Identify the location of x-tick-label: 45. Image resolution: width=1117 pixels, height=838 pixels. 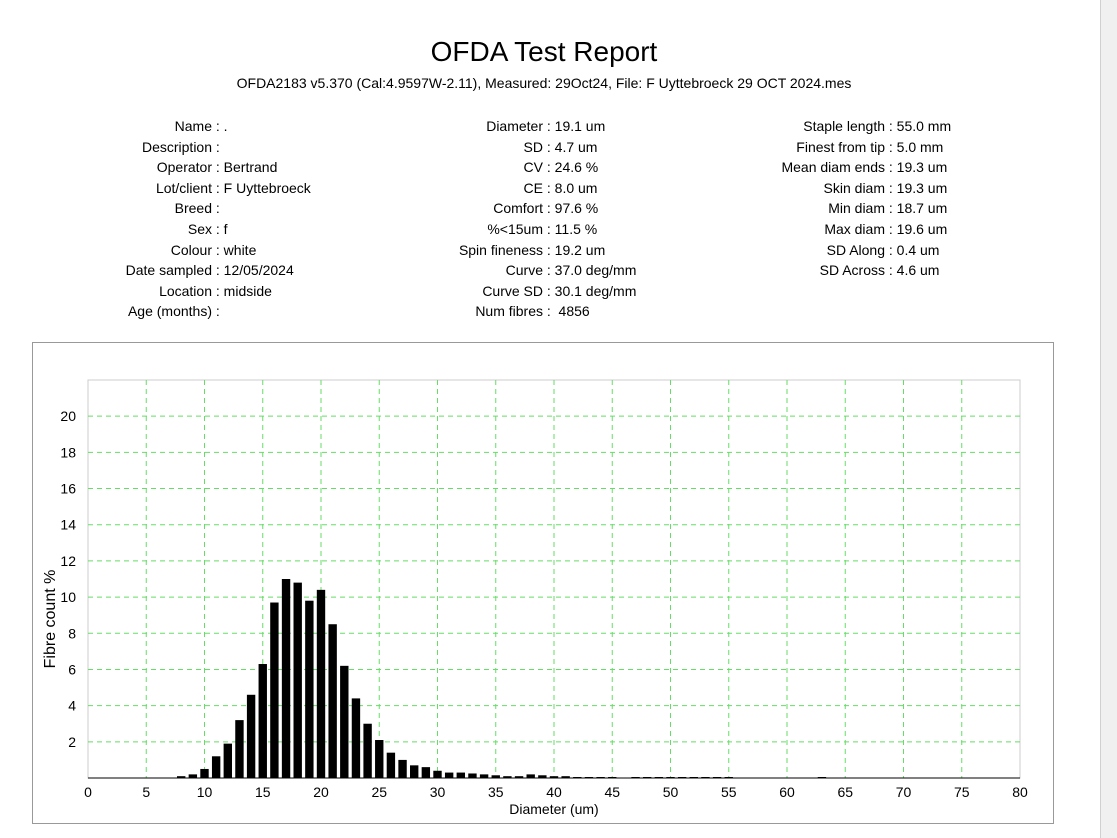
(612, 792).